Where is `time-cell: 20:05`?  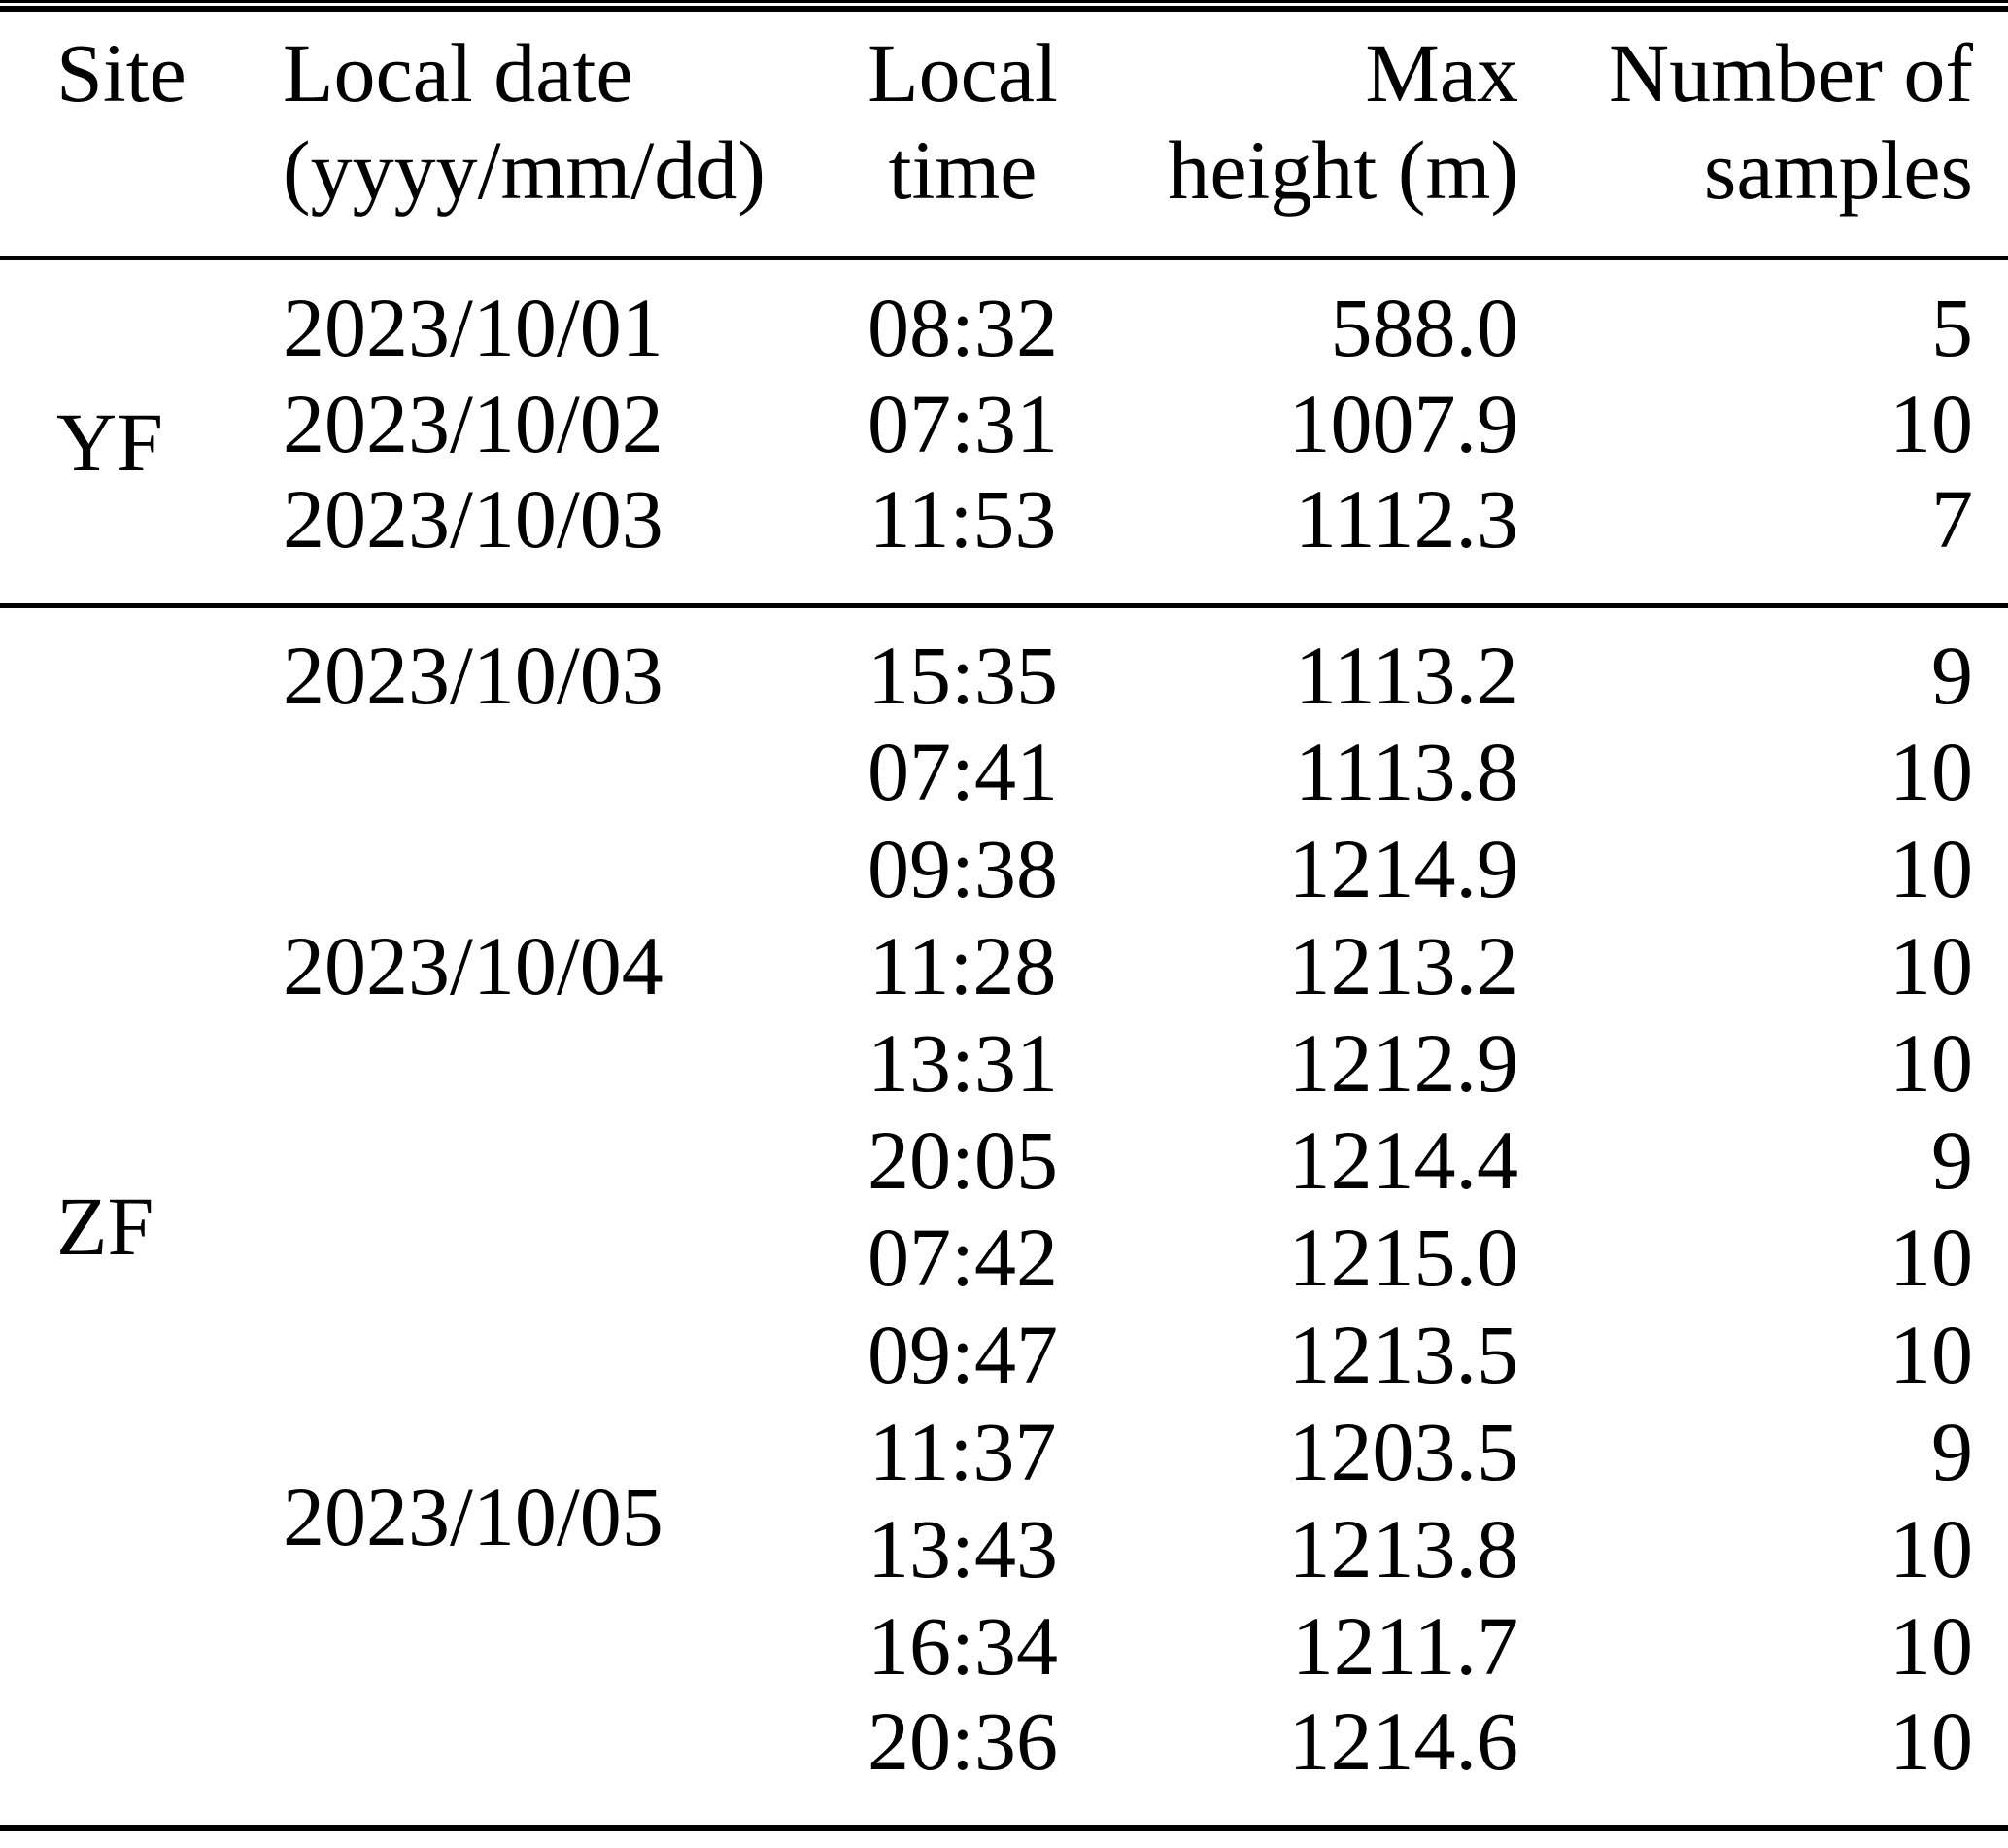
time-cell: 20:05 is located at coordinates (963, 1159).